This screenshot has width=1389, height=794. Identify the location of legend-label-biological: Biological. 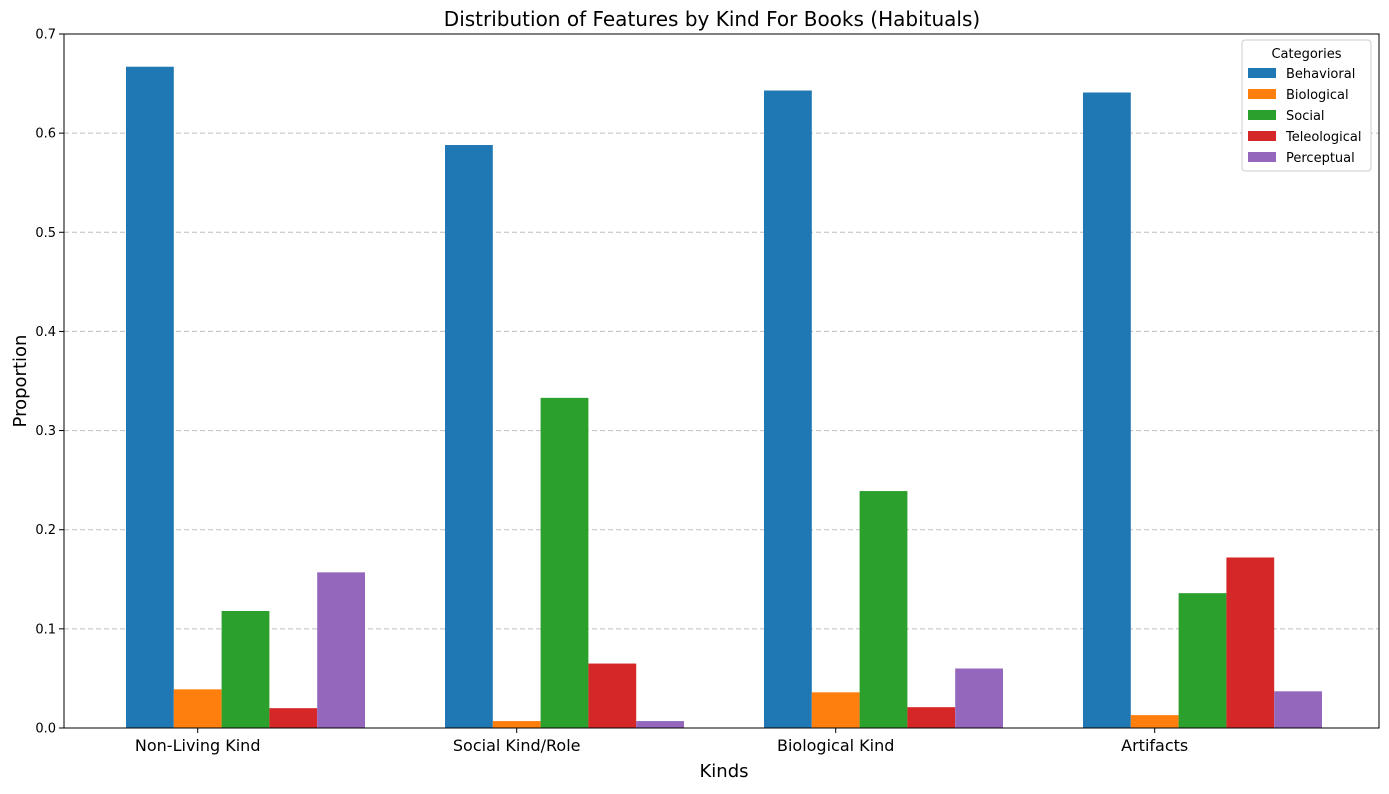
(1317, 95).